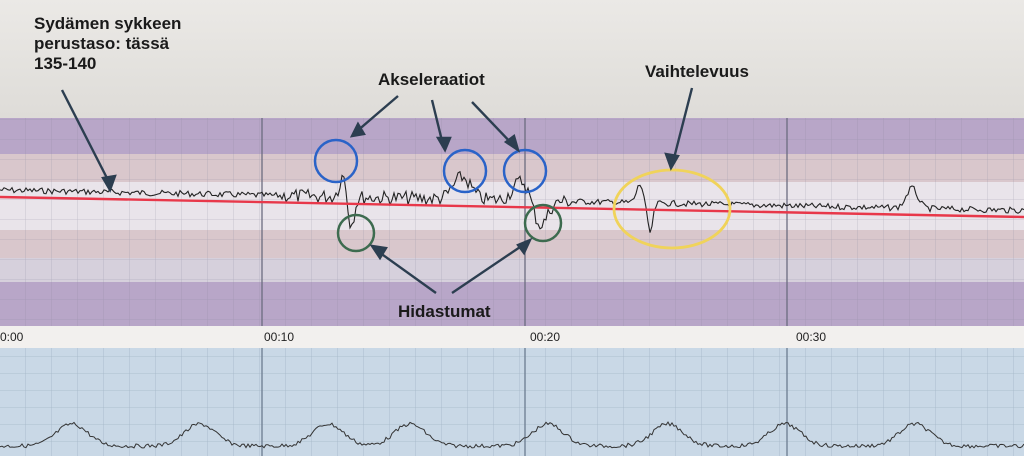 This screenshot has height=456, width=1024. Describe the element at coordinates (65, 63) in the screenshot. I see `baseline-annotation-line-3: 135-140` at that location.